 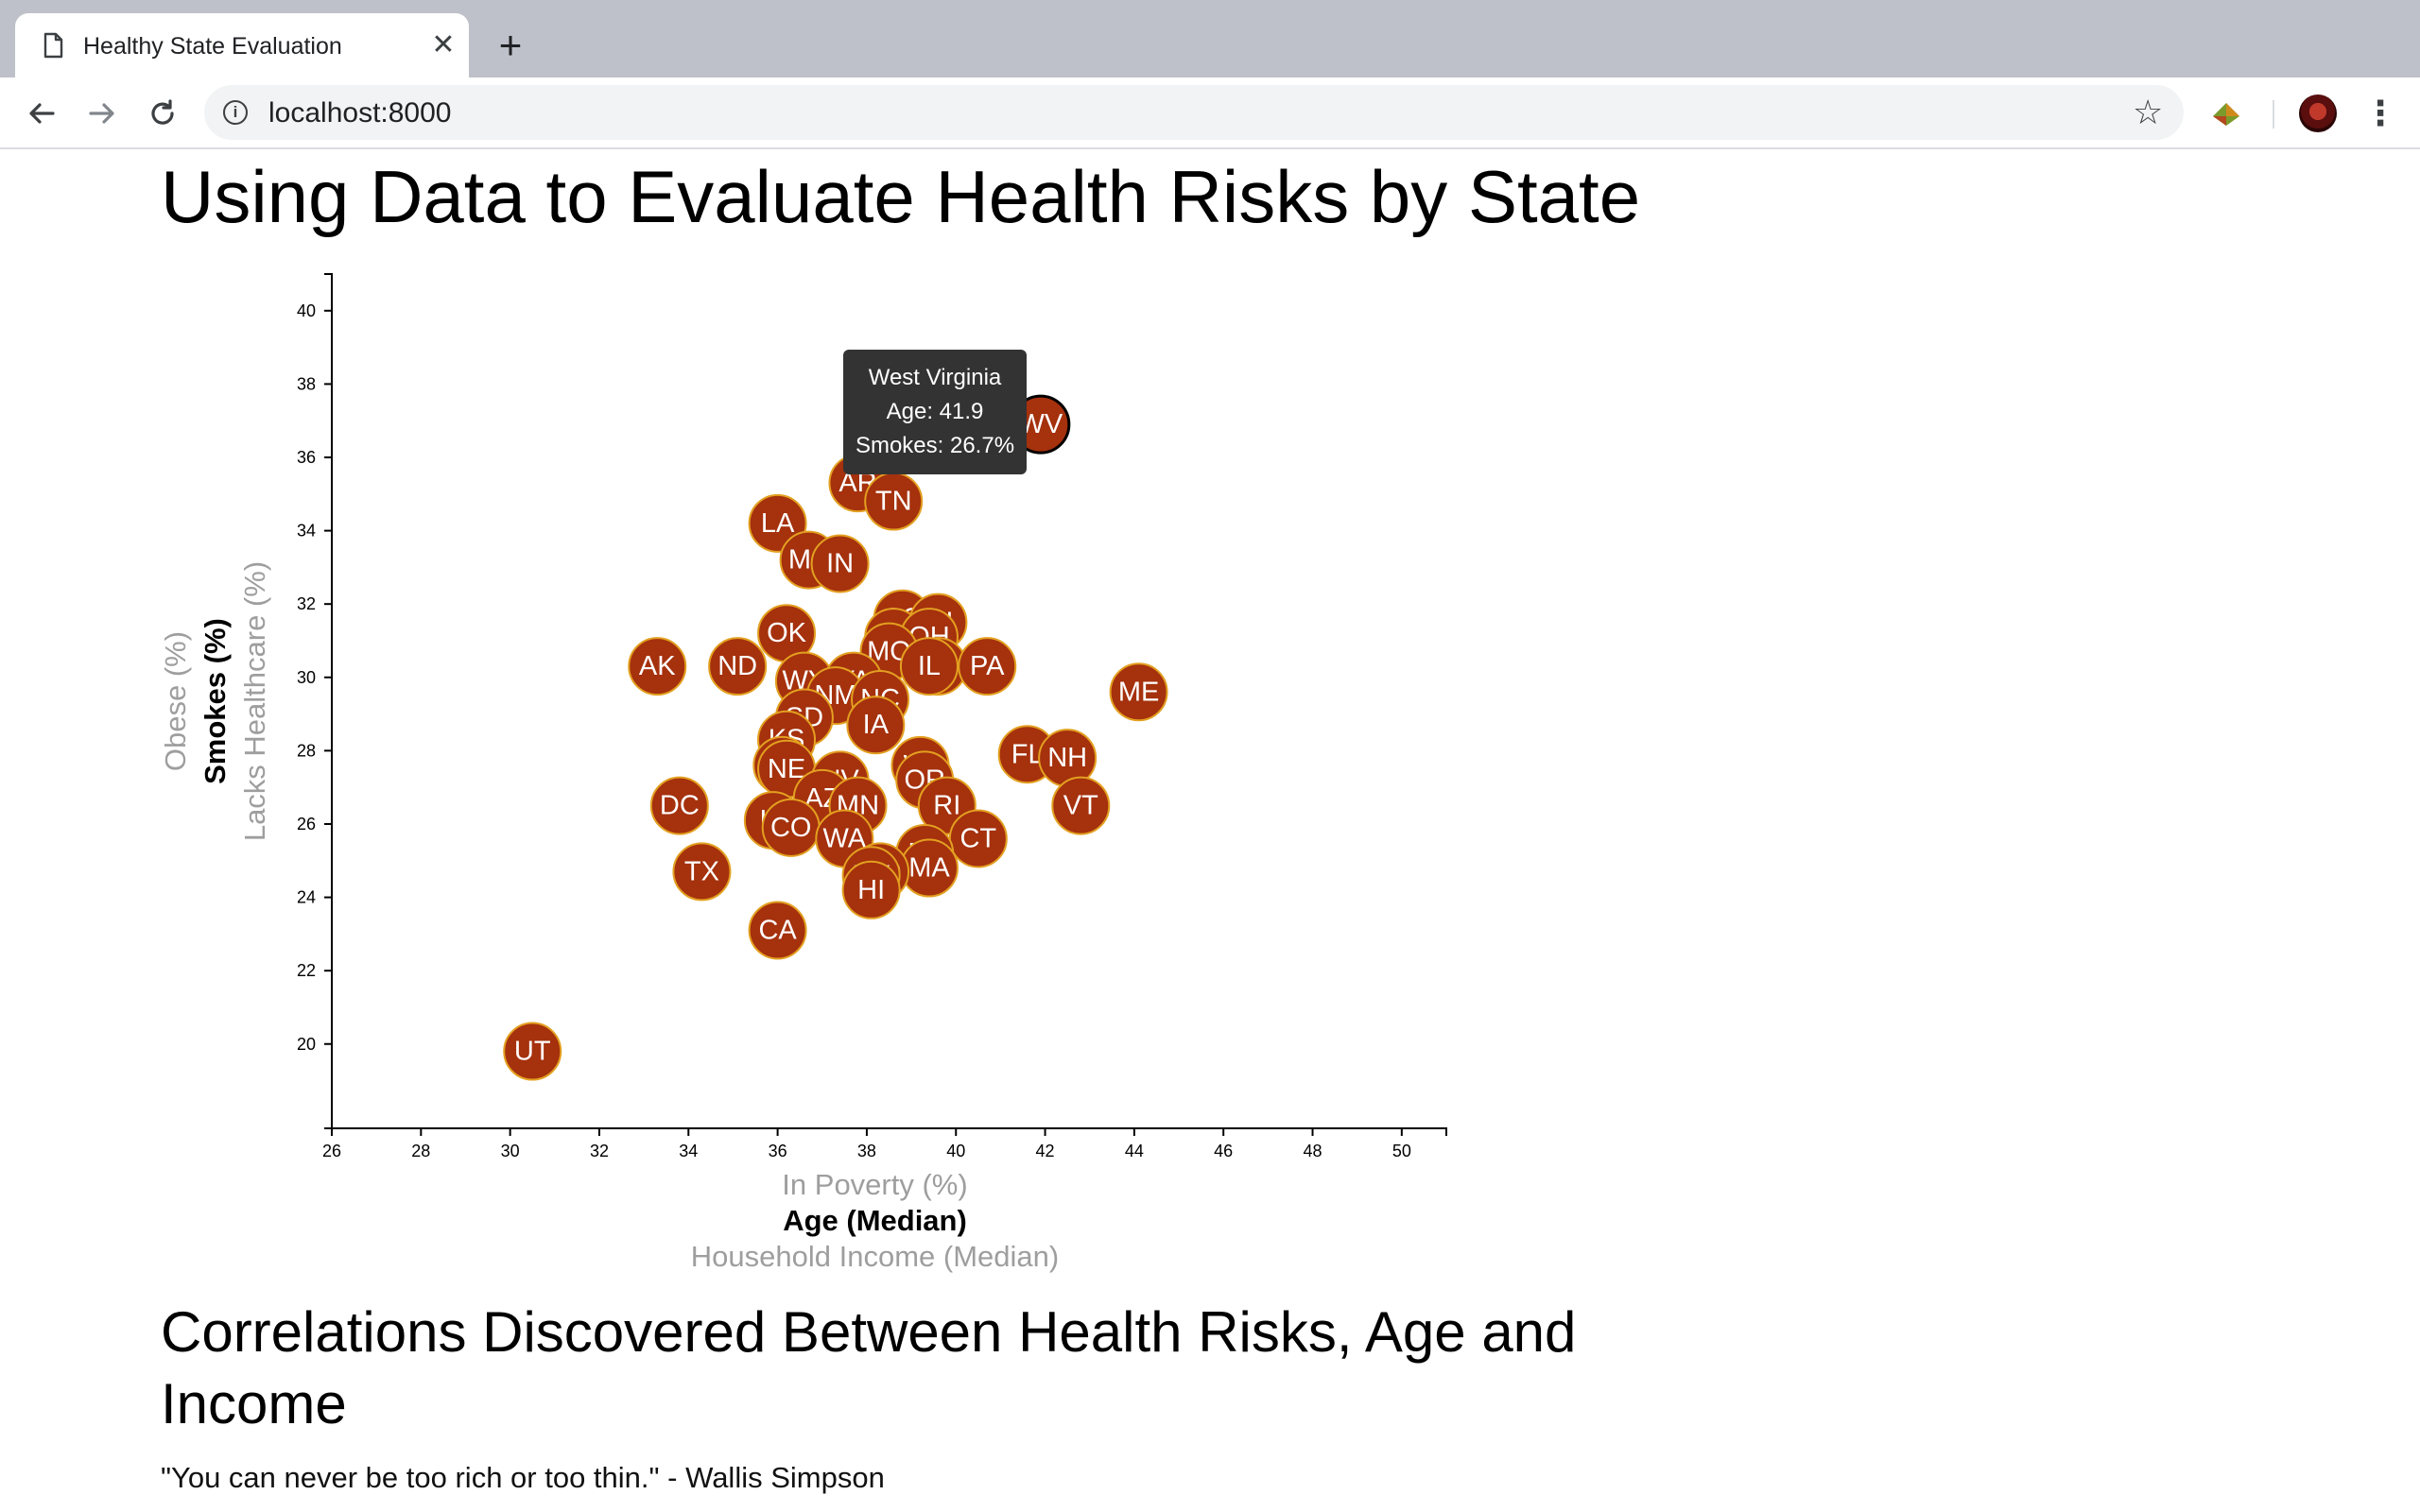 I want to click on y-tick-label: 24, so click(x=306, y=897).